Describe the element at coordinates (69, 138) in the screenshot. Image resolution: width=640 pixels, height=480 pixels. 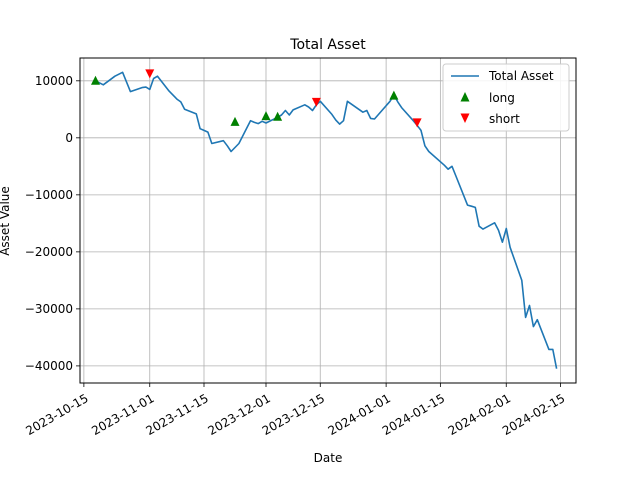
I see `y-tick-label: 0` at that location.